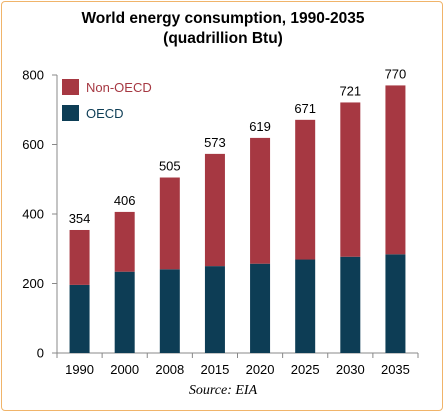 Image resolution: width=446 pixels, height=414 pixels. What do you see at coordinates (350, 179) in the screenshot?
I see `bar-non-oecd-2030` at bounding box center [350, 179].